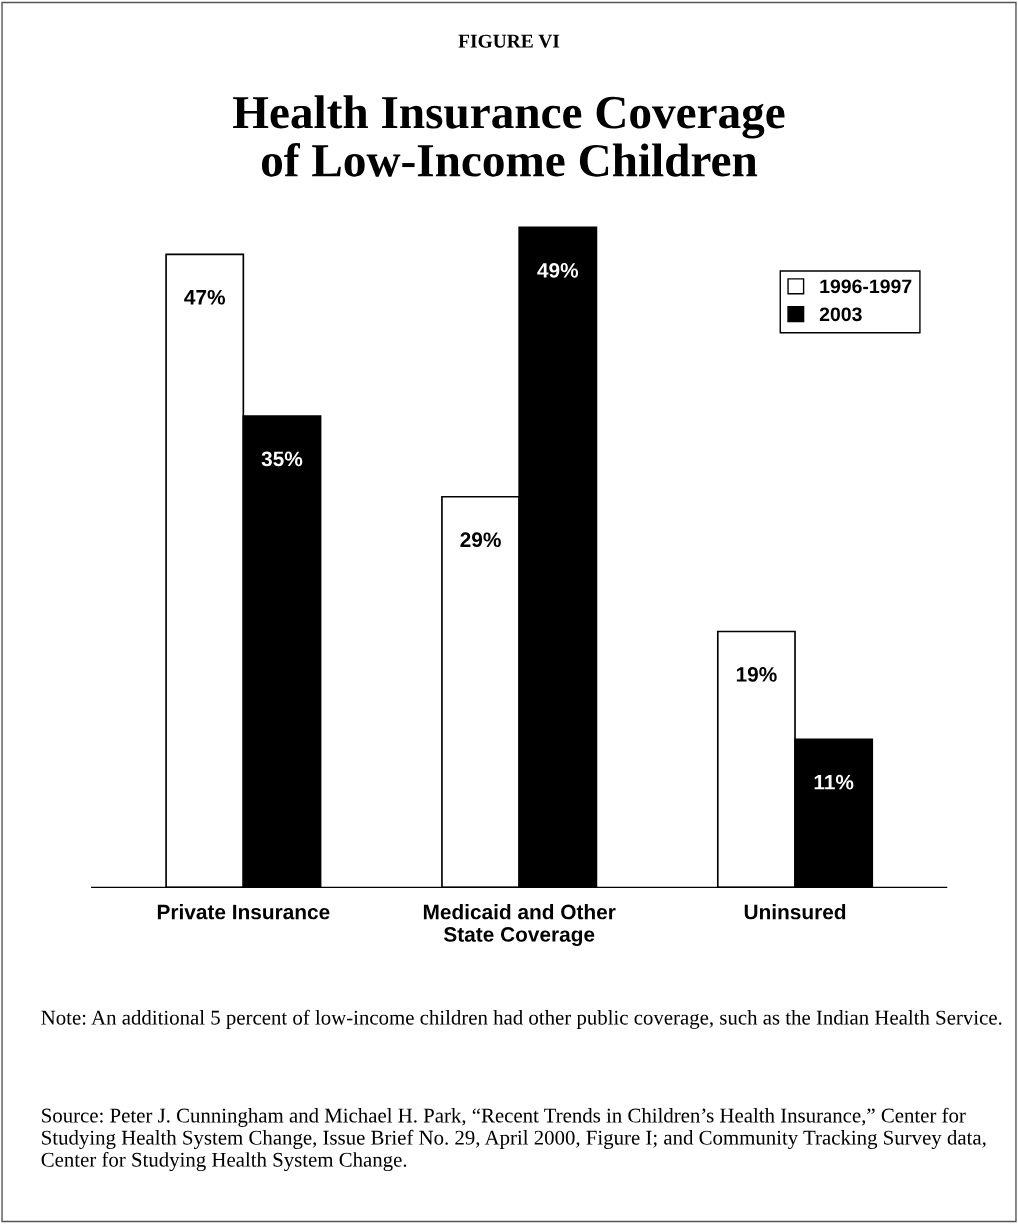 This screenshot has height=1224, width=1018. What do you see at coordinates (243, 912) in the screenshot?
I see `x-tick-label: Private Insurance` at bounding box center [243, 912].